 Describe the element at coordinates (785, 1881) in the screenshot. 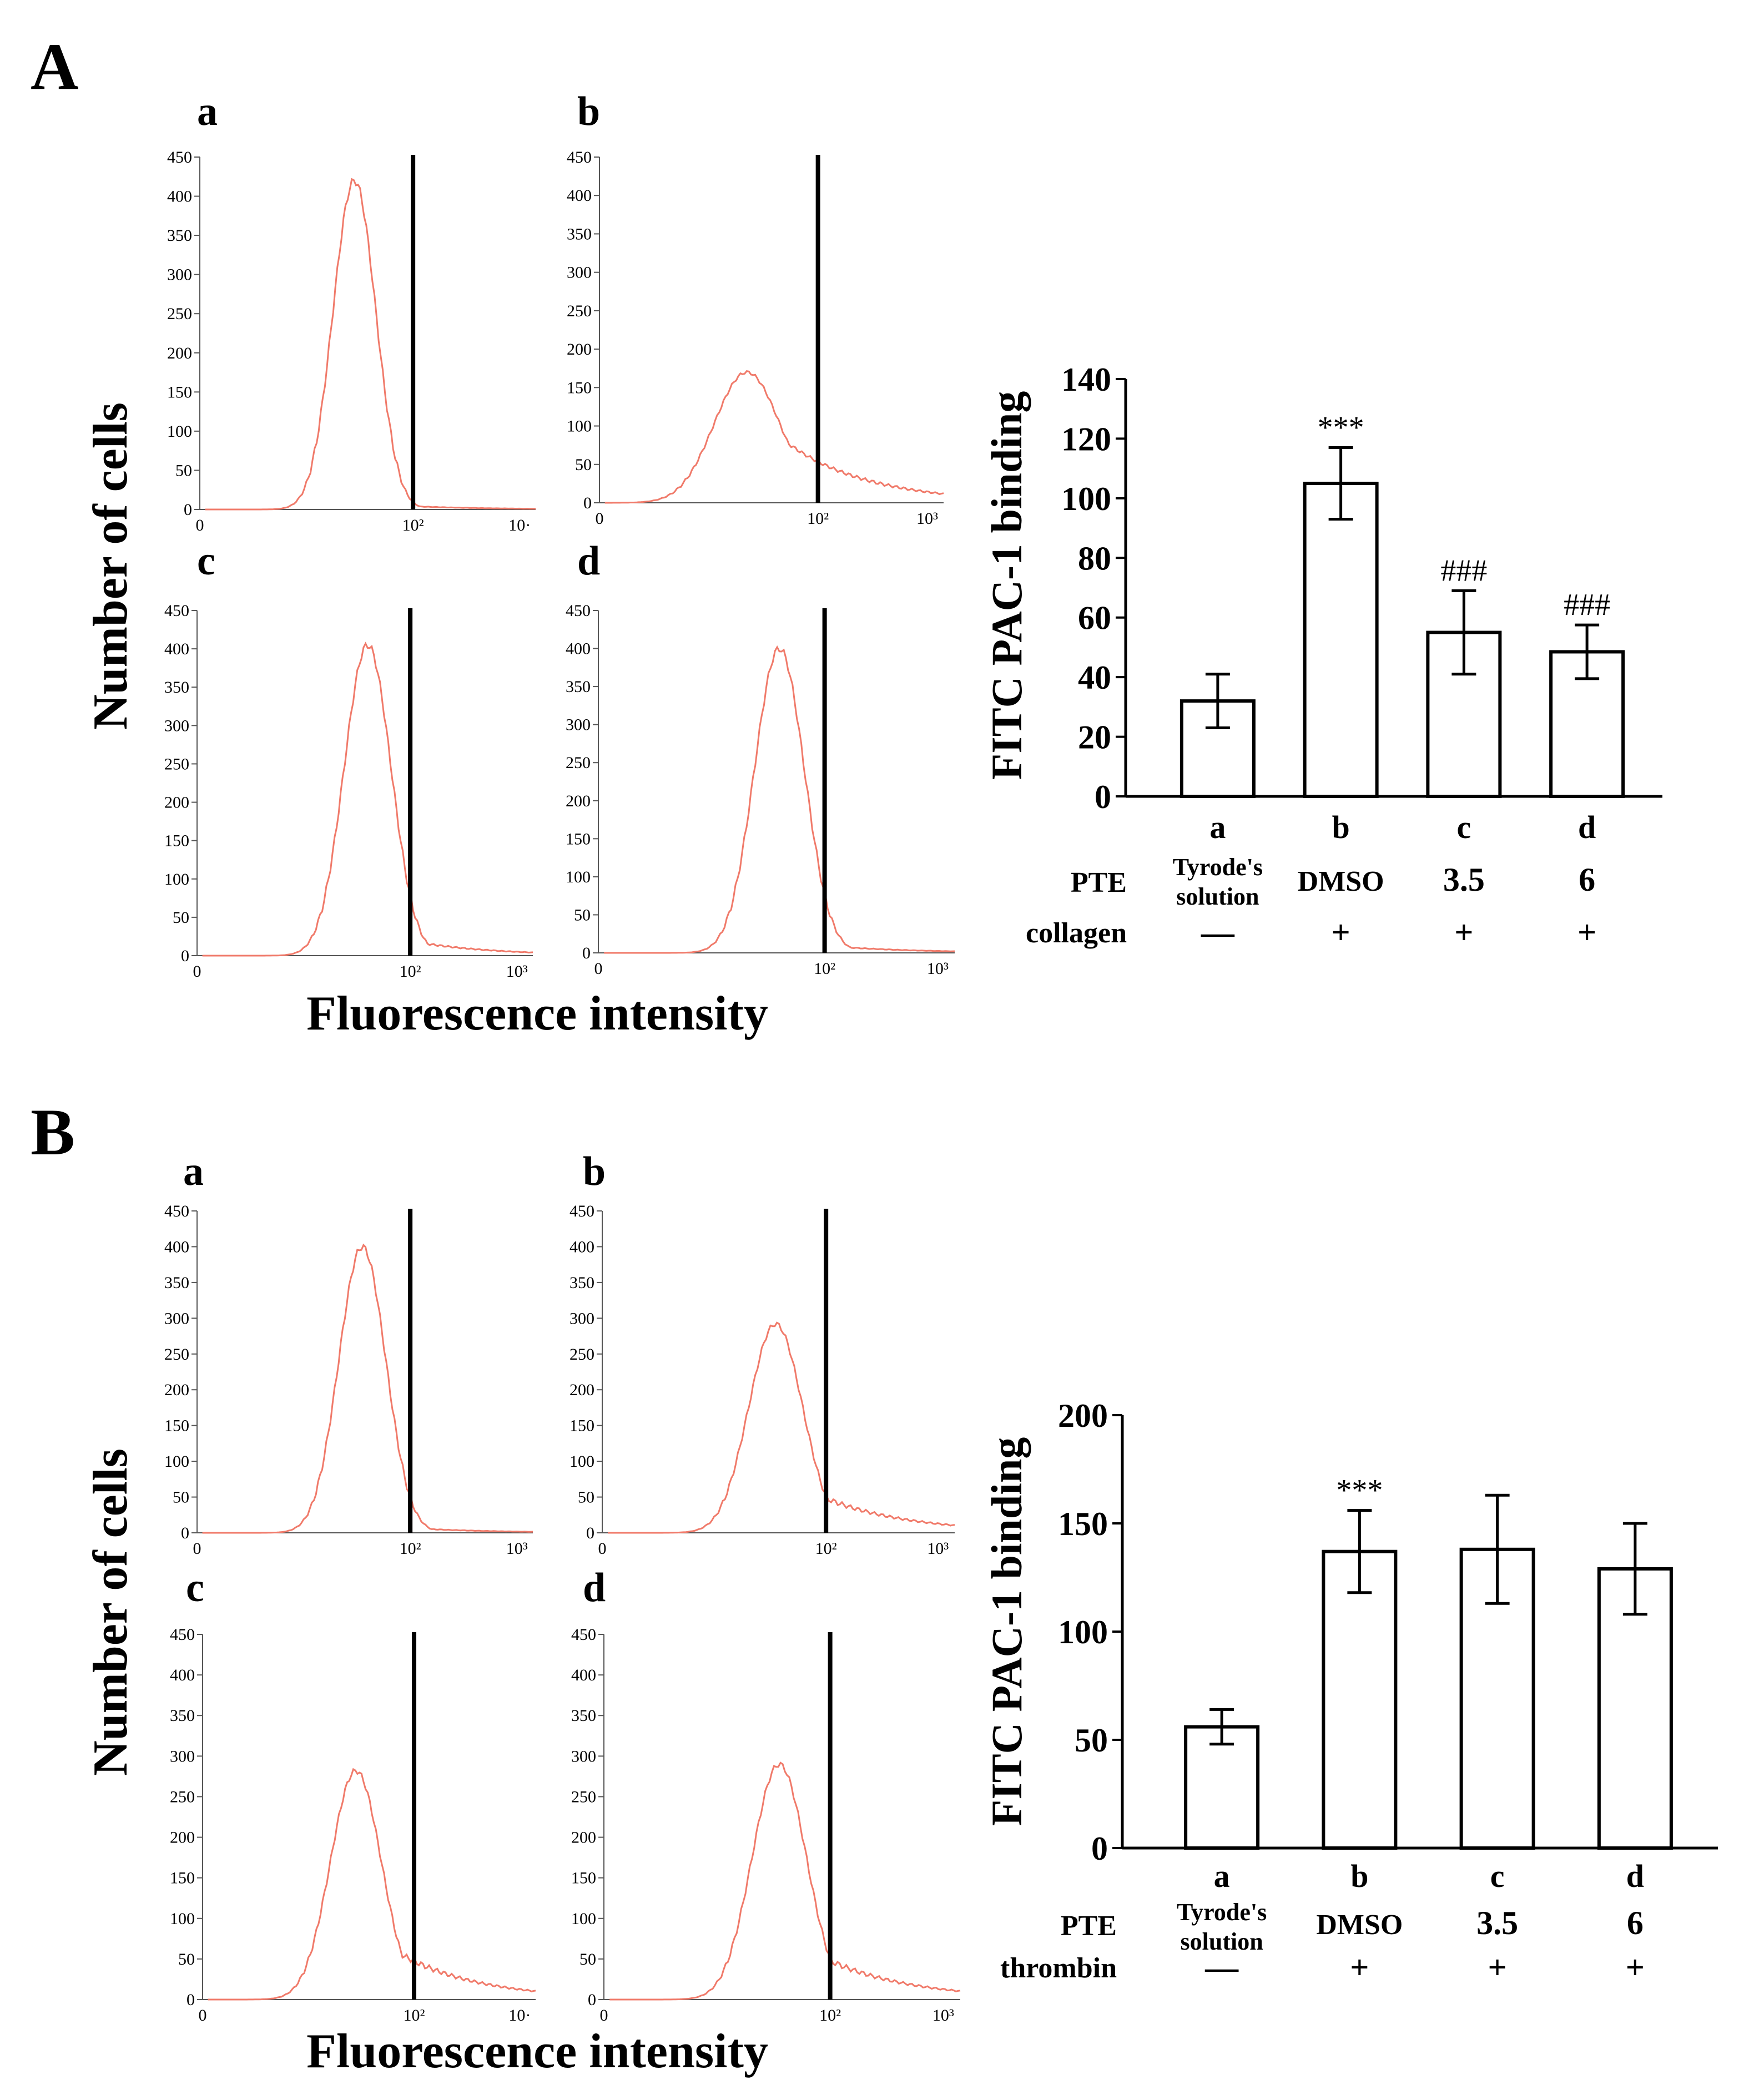

I see `histogram-d-curve` at that location.